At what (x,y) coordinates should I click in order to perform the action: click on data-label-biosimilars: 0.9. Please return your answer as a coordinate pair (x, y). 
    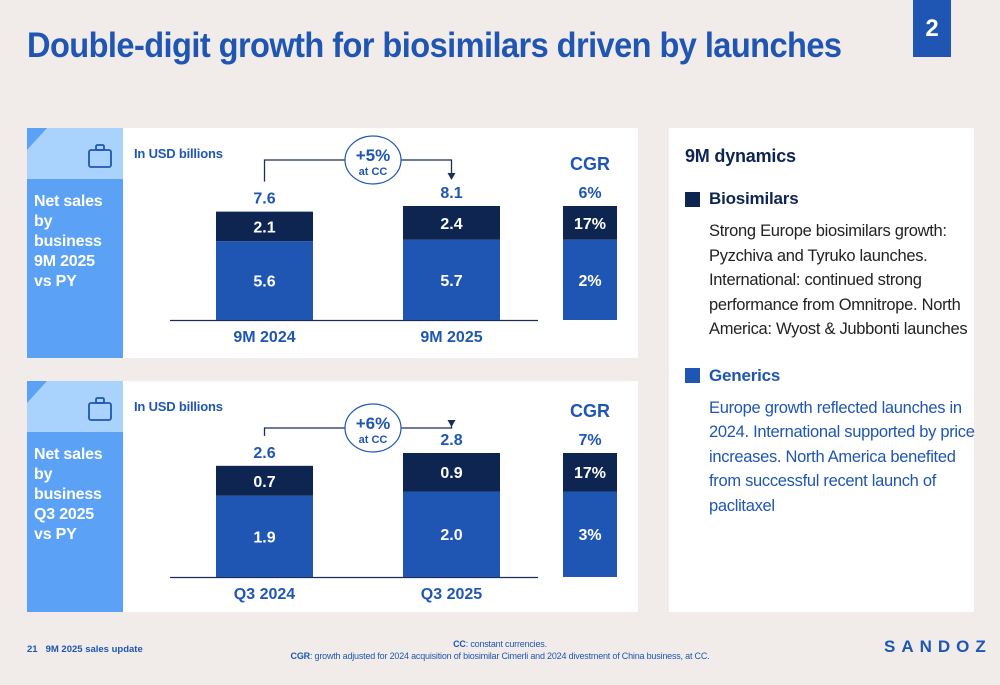
    Looking at the image, I should click on (451, 473).